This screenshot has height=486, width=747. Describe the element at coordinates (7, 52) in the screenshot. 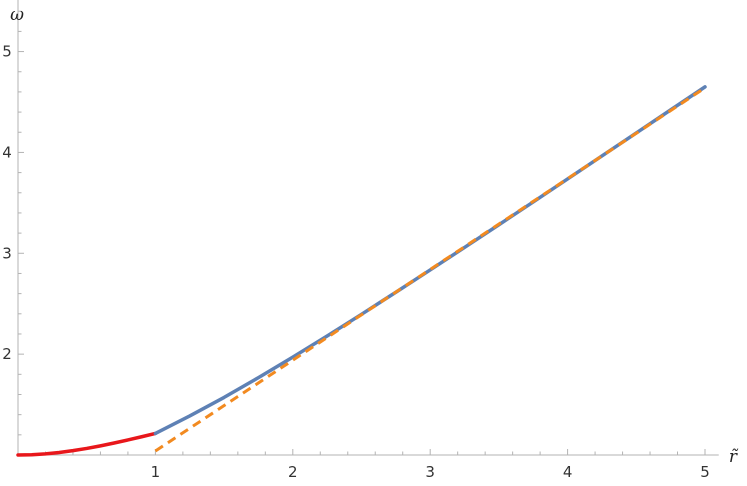

I see `y-tick-label: 5` at that location.